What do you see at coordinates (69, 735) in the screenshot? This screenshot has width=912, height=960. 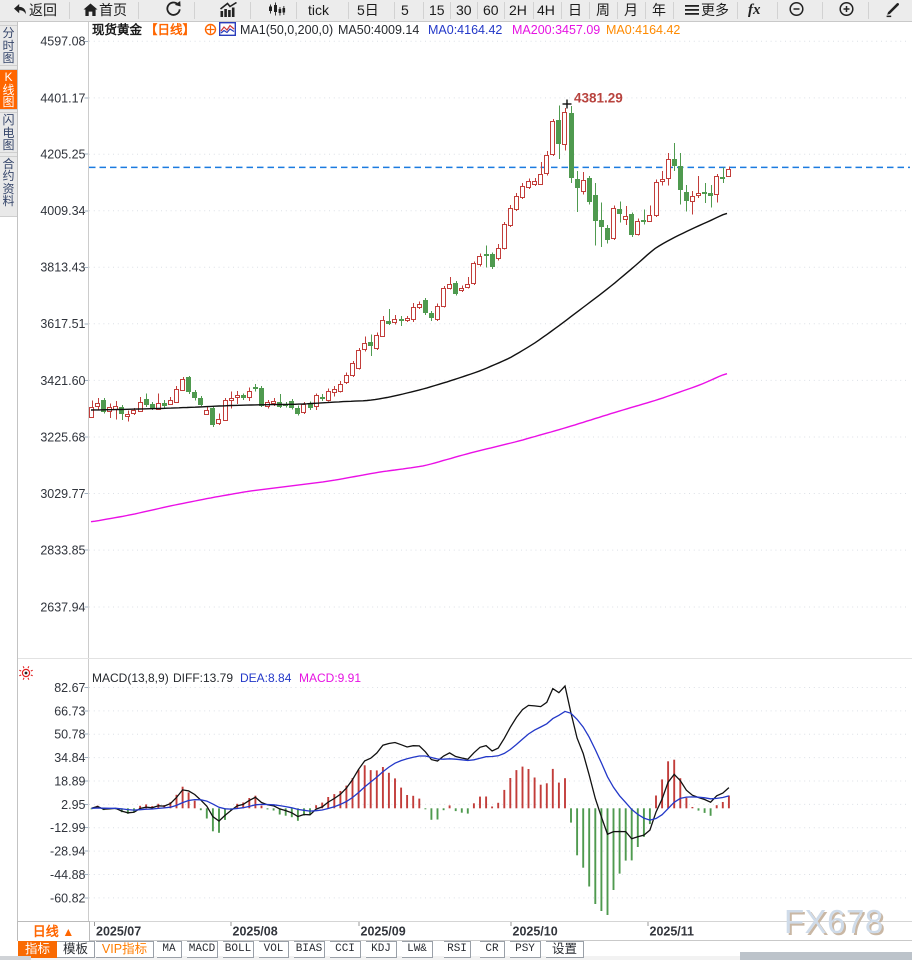 I see `svg-text: 50.78` at bounding box center [69, 735].